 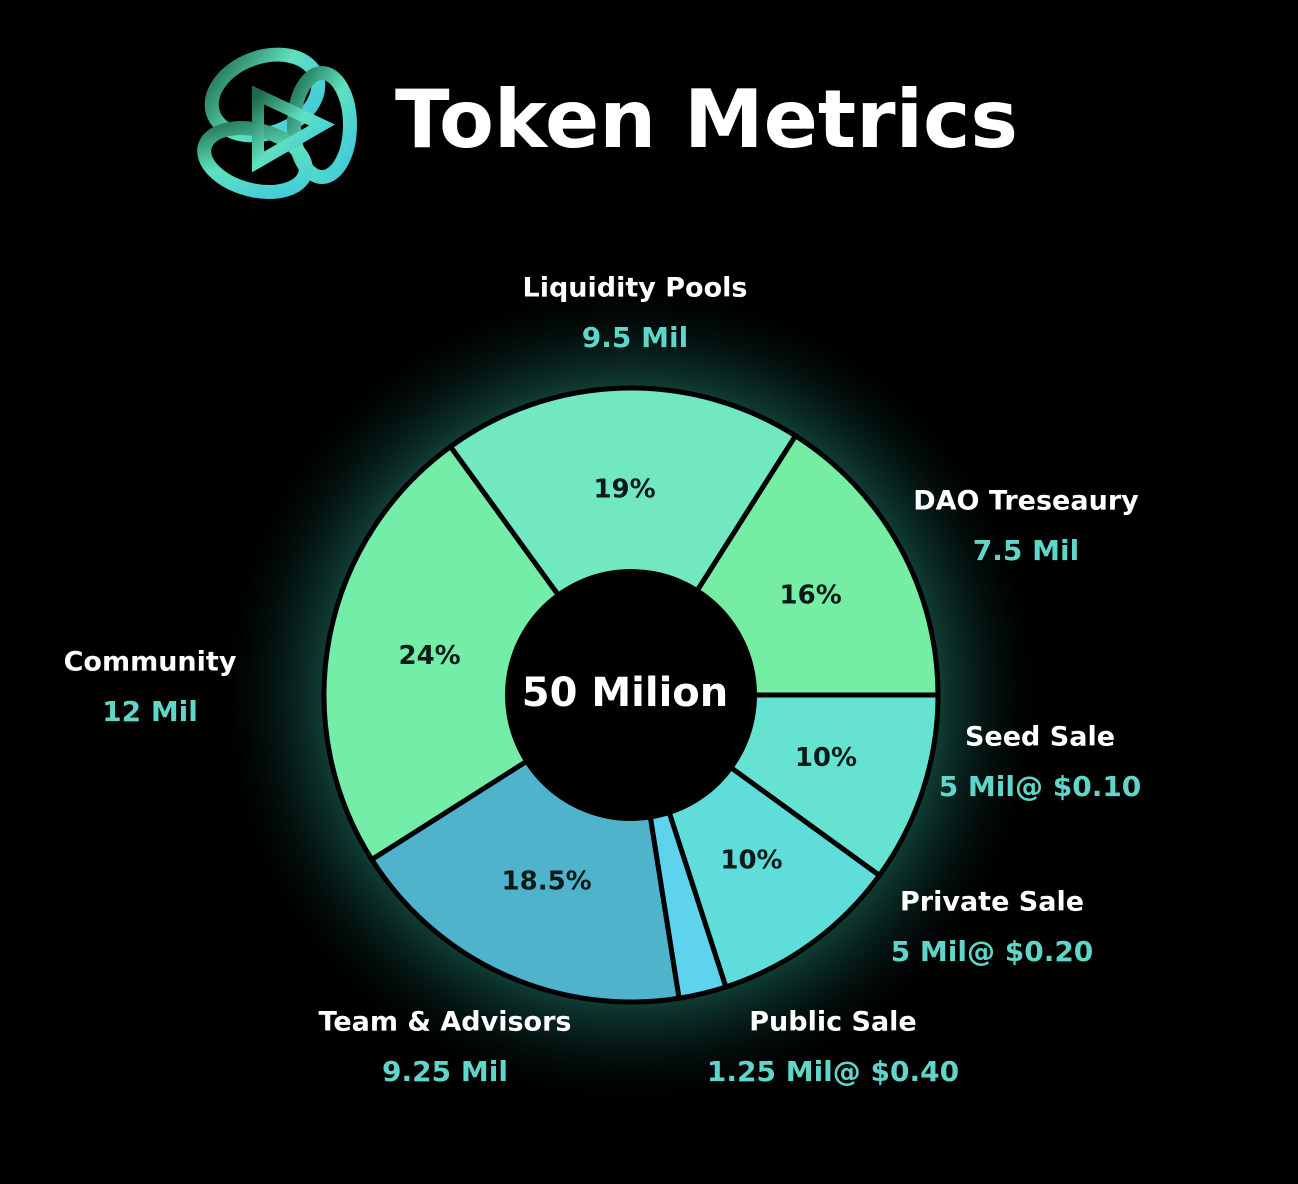 What do you see at coordinates (445, 1022) in the screenshot?
I see `category-label: Team & Advisors` at bounding box center [445, 1022].